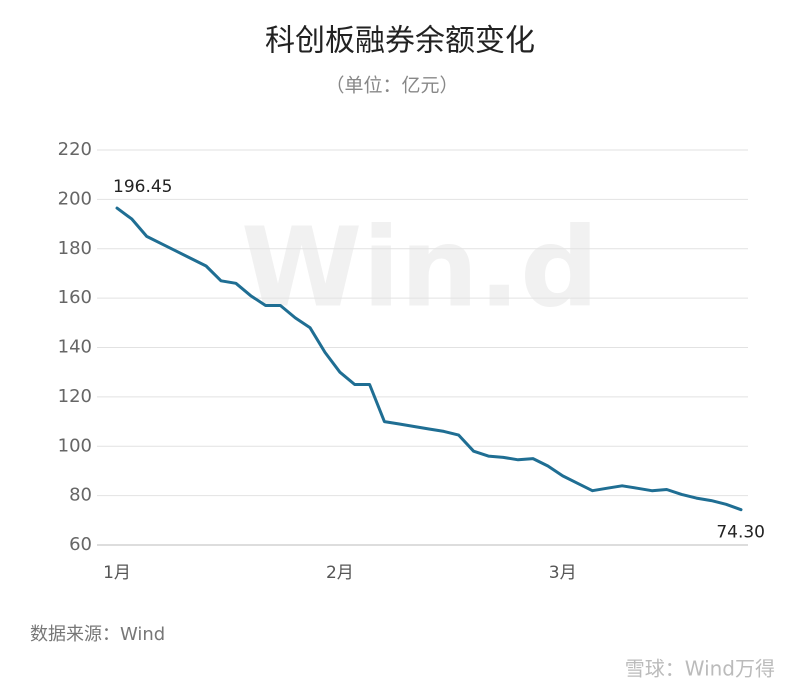 The height and width of the screenshot is (696, 800). I want to click on y-tick-label: 60, so click(80, 544).